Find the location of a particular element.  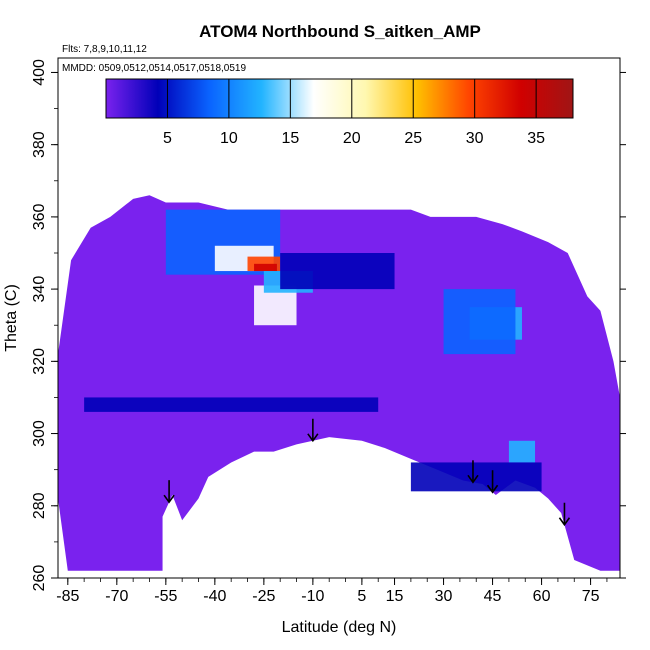

x-tick-label: 30 is located at coordinates (444, 596).